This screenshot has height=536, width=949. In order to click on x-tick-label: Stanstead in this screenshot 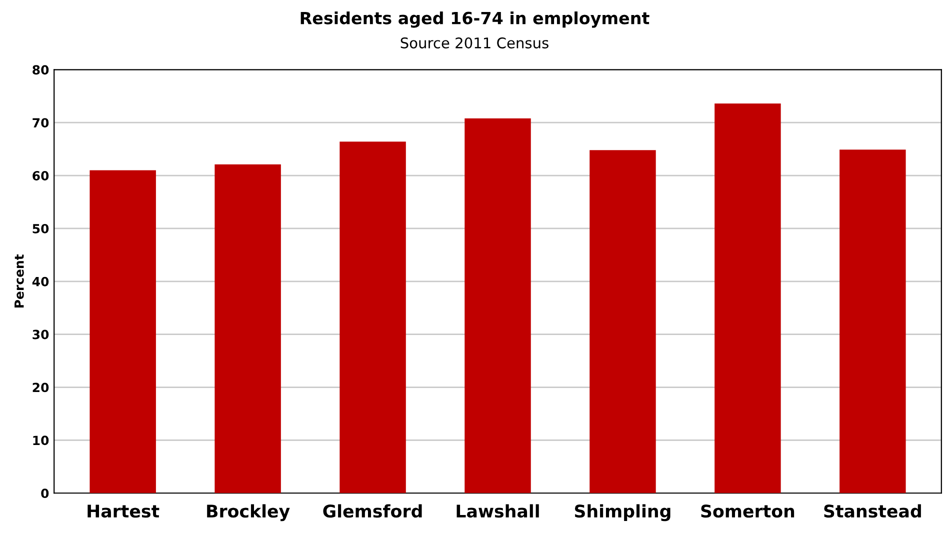, I will do `click(872, 511)`.